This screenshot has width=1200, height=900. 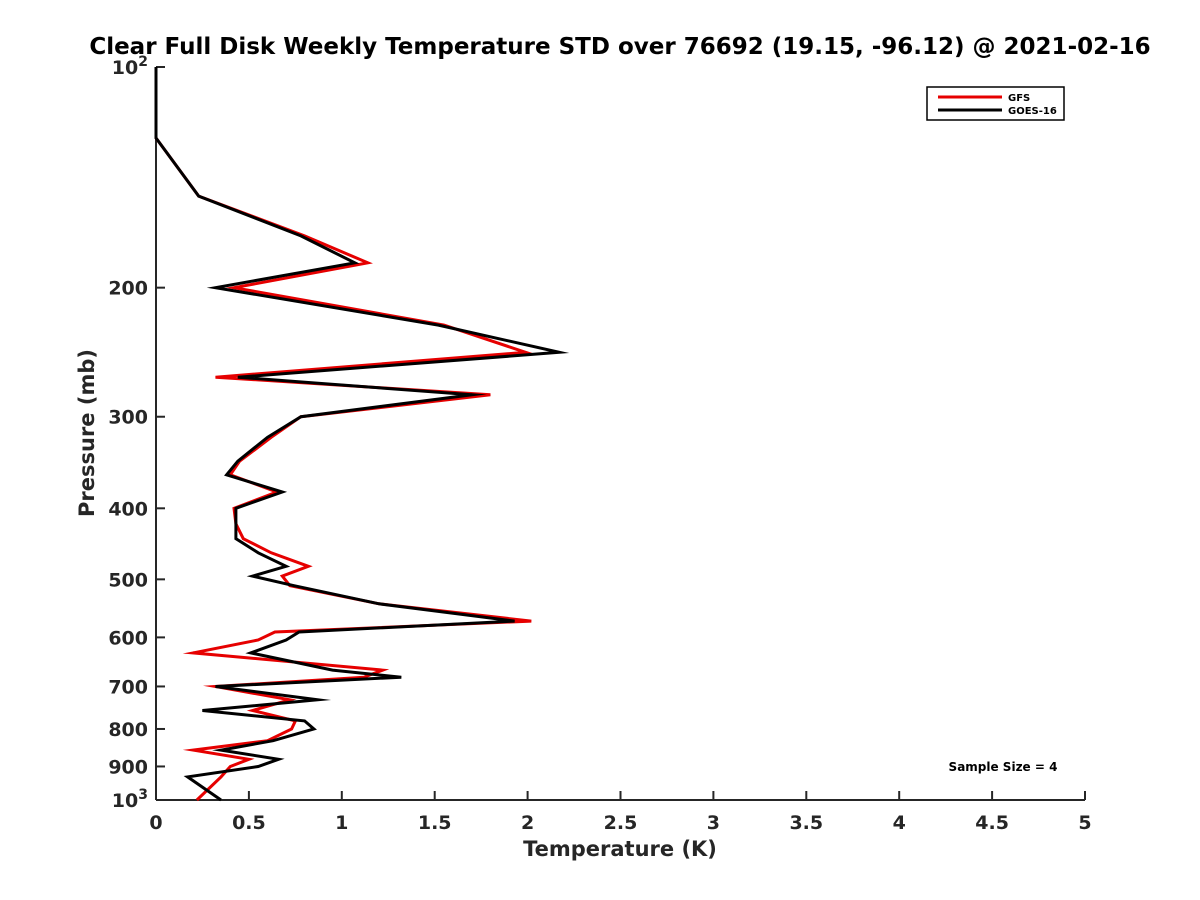 I want to click on x-axis-label: Temperature (K), so click(x=620, y=849).